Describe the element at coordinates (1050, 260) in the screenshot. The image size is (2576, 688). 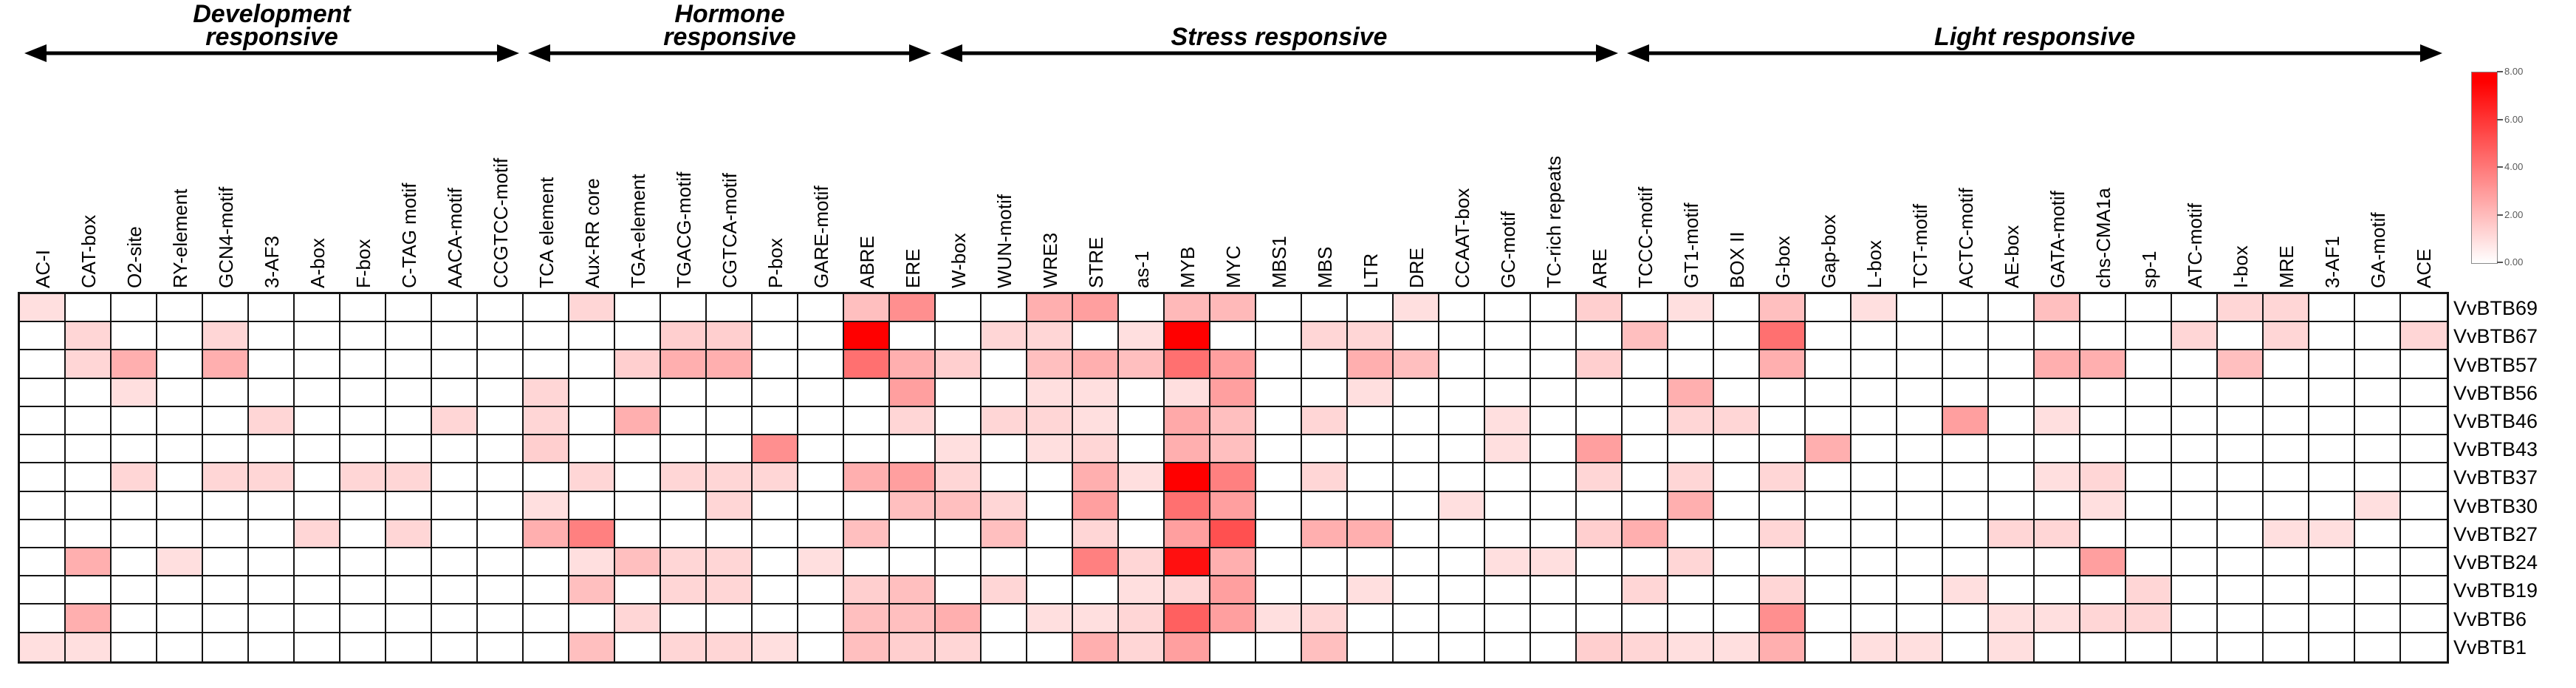
I see `column-label: WRE3` at that location.